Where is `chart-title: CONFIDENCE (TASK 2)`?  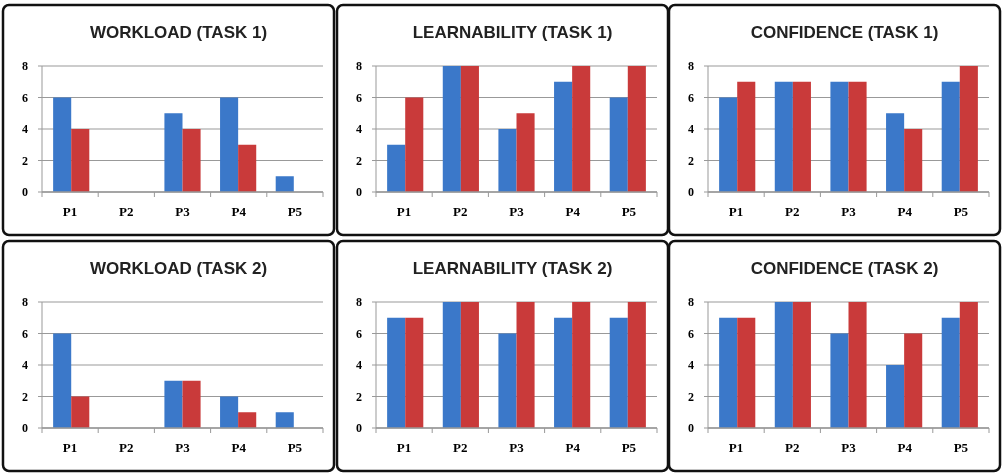
chart-title: CONFIDENCE (TASK 2) is located at coordinates (844, 268).